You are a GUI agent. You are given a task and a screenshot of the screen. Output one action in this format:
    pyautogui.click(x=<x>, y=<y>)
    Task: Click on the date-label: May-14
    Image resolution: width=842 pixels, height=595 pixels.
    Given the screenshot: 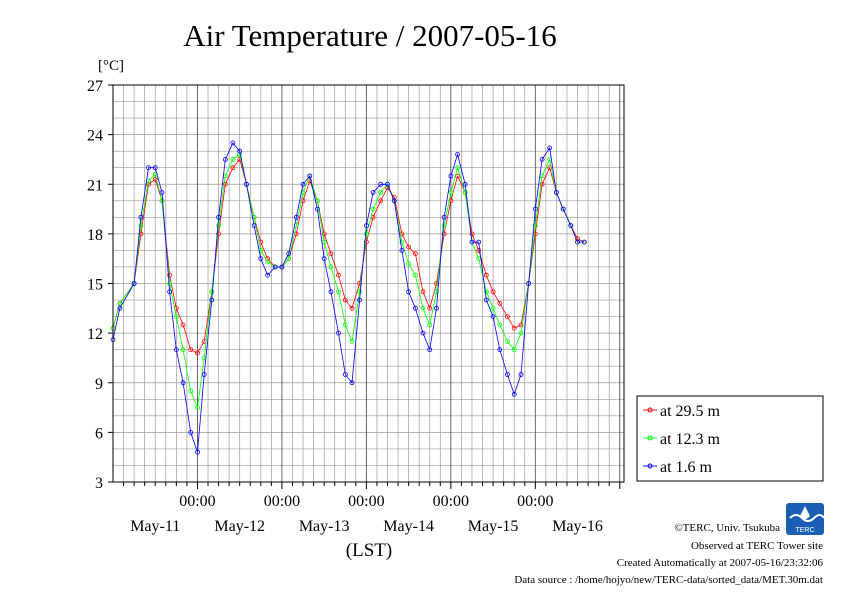 What is the action you would take?
    pyautogui.click(x=408, y=526)
    